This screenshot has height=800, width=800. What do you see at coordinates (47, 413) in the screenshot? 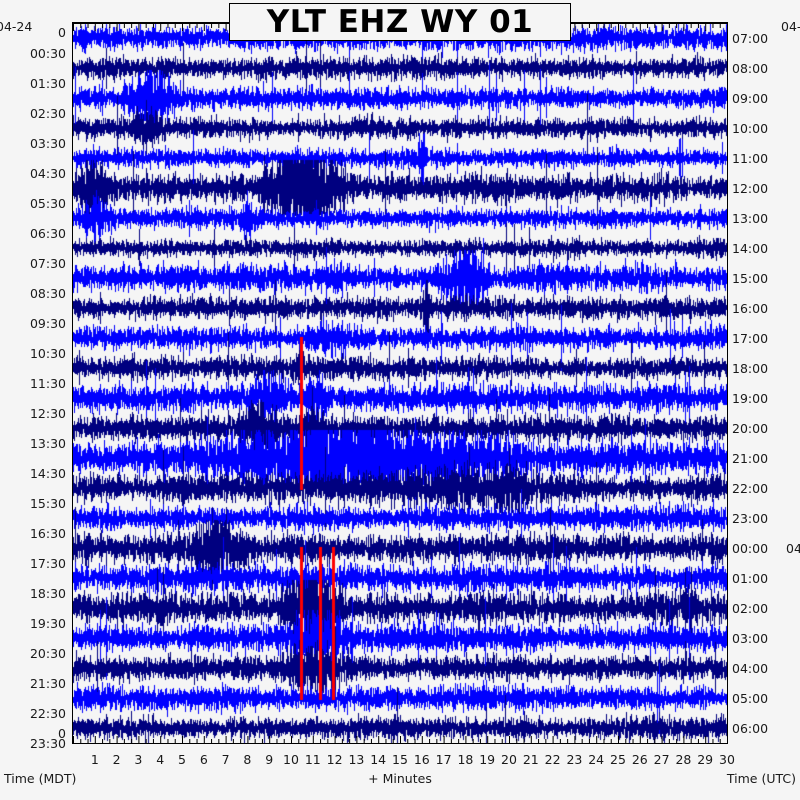
I see `left-time-label-12: 12:30` at bounding box center [47, 413].